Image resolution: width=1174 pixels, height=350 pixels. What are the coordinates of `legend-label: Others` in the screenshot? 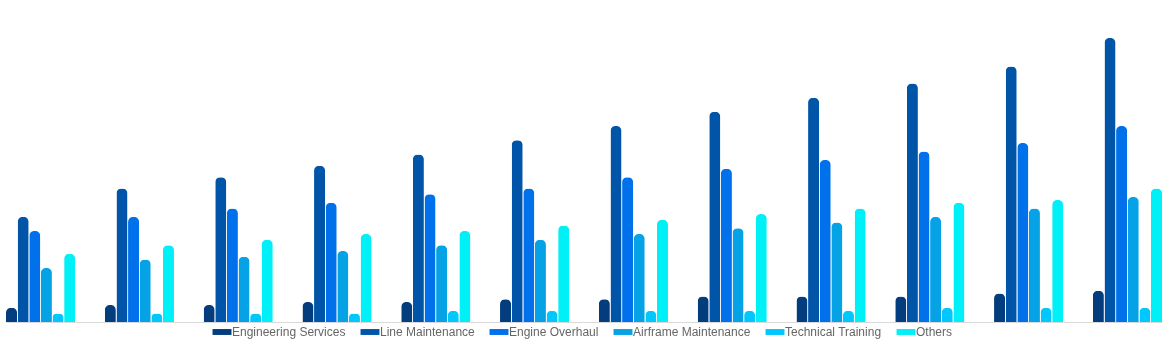 It's located at (934, 332).